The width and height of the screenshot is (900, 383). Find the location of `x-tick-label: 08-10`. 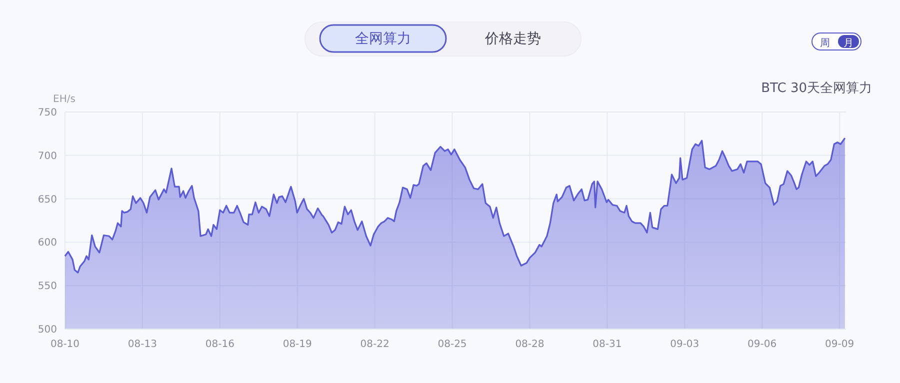

x-tick-label: 08-10 is located at coordinates (65, 344).